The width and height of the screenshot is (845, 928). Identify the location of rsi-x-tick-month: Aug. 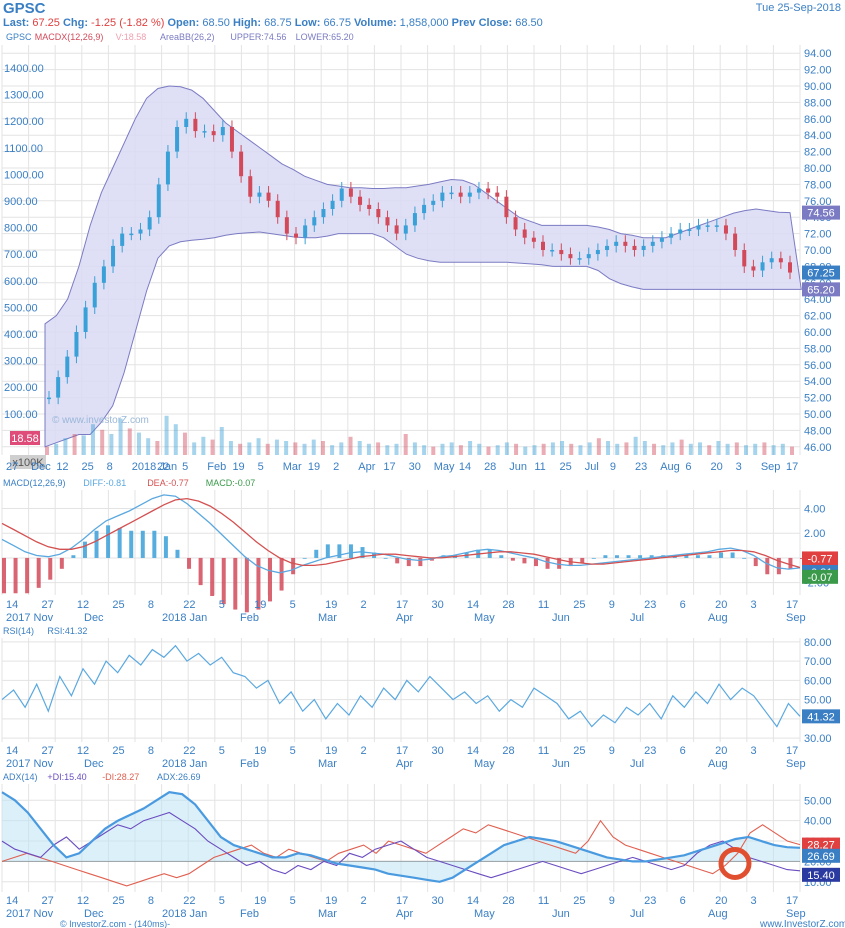
(718, 764).